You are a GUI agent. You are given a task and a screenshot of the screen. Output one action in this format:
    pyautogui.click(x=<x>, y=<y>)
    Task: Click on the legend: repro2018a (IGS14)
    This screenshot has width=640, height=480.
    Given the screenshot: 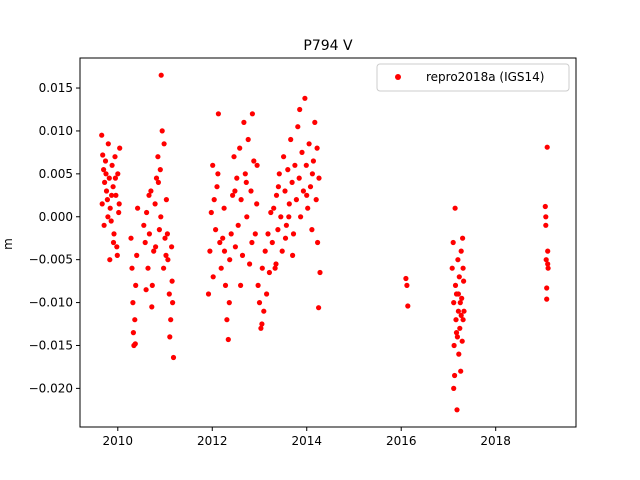 What is the action you would take?
    pyautogui.click(x=473, y=77)
    